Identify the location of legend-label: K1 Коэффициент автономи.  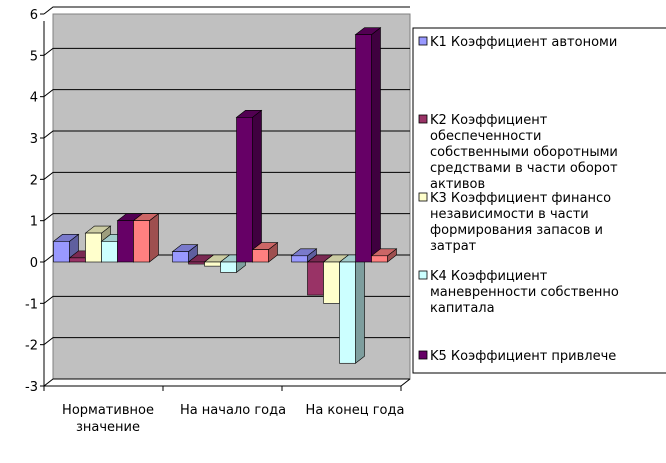
(523, 42).